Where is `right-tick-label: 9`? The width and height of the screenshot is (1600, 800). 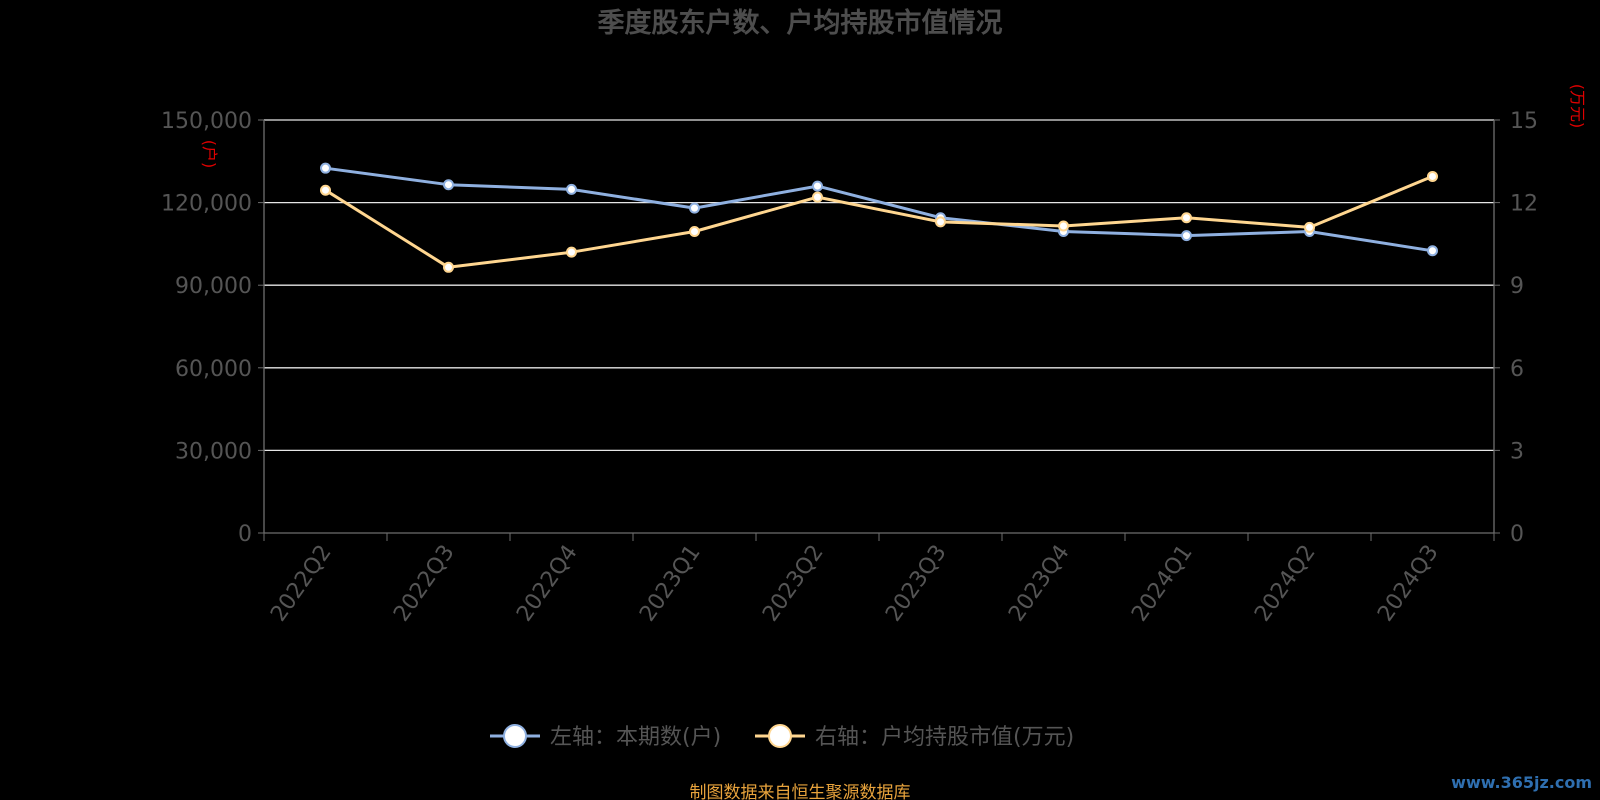
right-tick-label: 9 is located at coordinates (1517, 286).